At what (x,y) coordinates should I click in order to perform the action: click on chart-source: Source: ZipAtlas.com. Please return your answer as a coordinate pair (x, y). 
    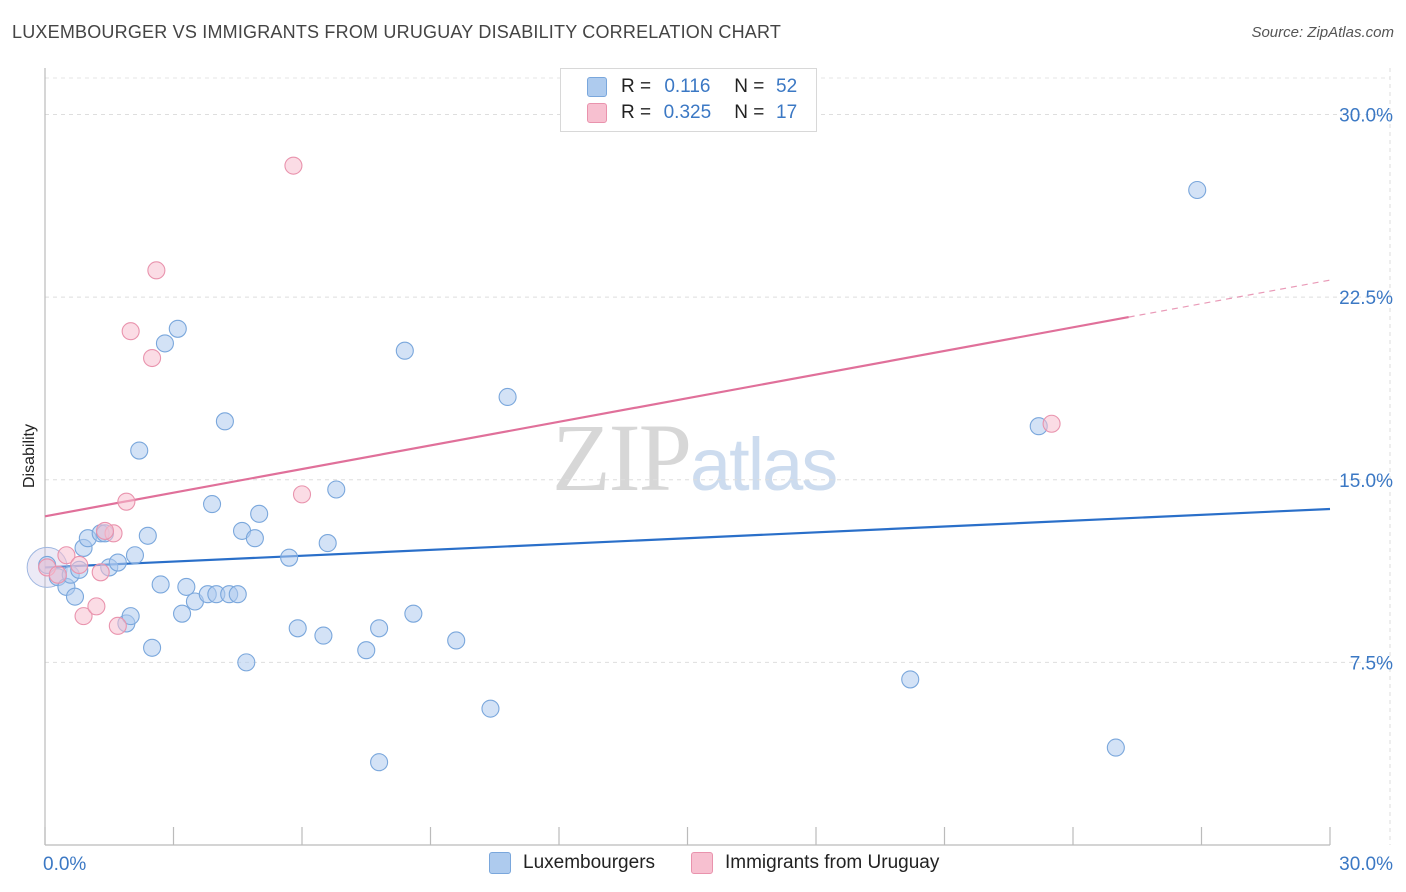
    Looking at the image, I should click on (1322, 32).